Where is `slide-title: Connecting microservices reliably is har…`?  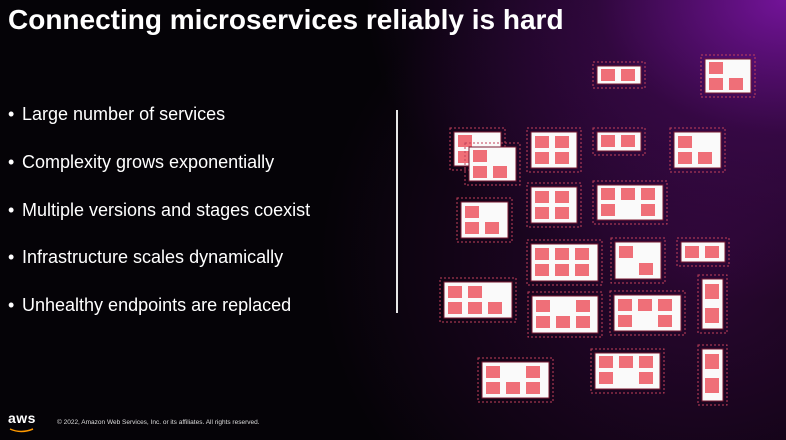 slide-title: Connecting microservices reliably is har… is located at coordinates (286, 19).